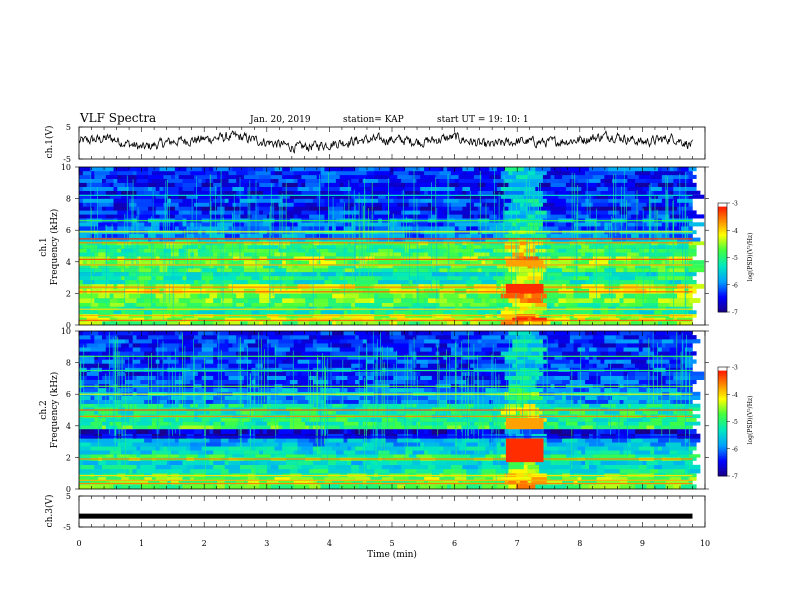 The image size is (792, 612). I want to click on start-time-label: start UT = 19: 10: 1, so click(483, 120).